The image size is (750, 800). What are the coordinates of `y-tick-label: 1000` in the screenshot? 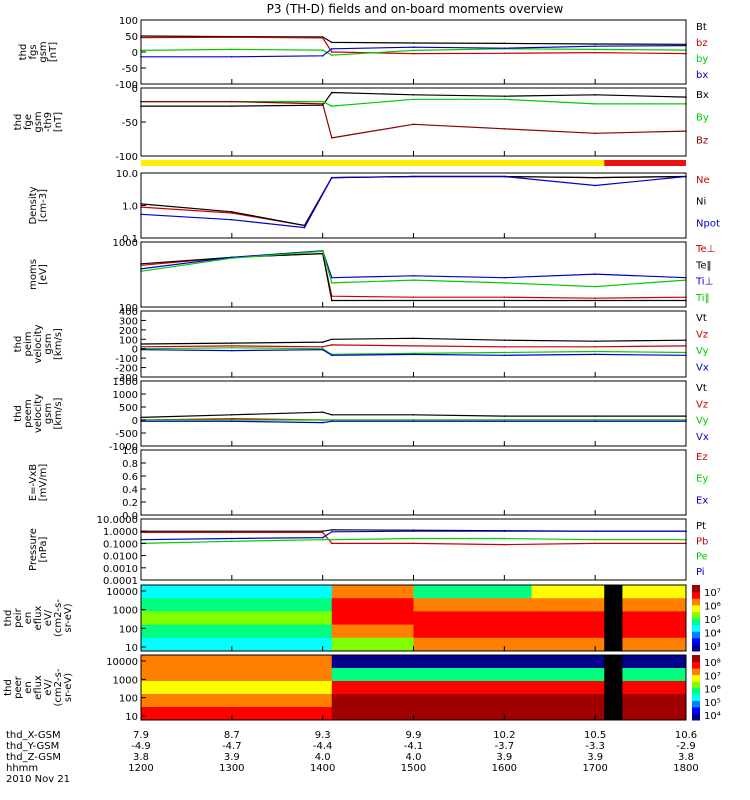 It's located at (125, 680).